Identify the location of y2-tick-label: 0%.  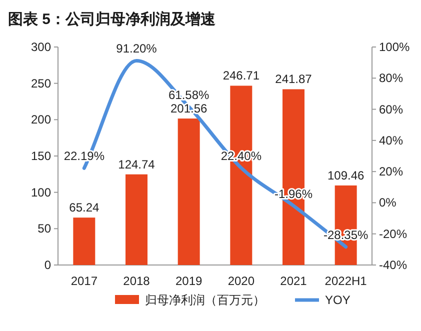
(388, 203).